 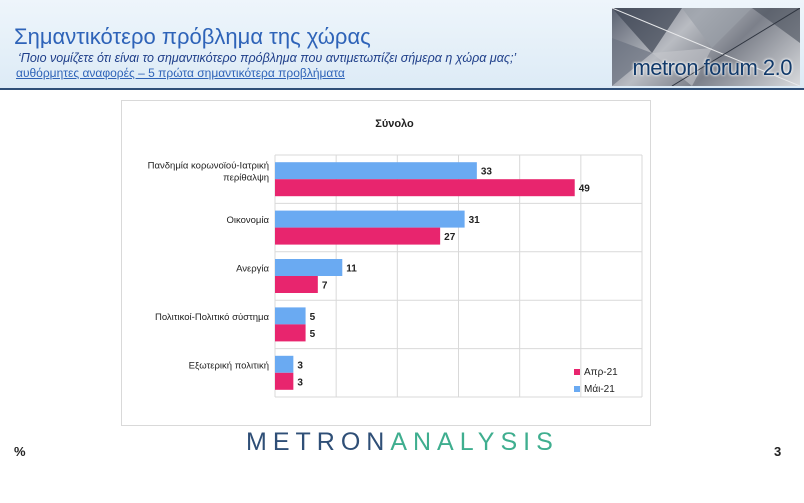 What do you see at coordinates (475, 220) in the screenshot?
I see `data-label: 31` at bounding box center [475, 220].